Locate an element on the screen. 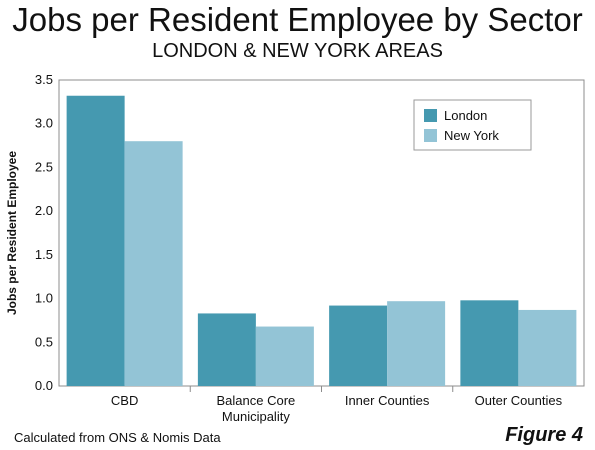 This screenshot has height=450, width=595. y-tick-label: 3.0 is located at coordinates (44, 123).